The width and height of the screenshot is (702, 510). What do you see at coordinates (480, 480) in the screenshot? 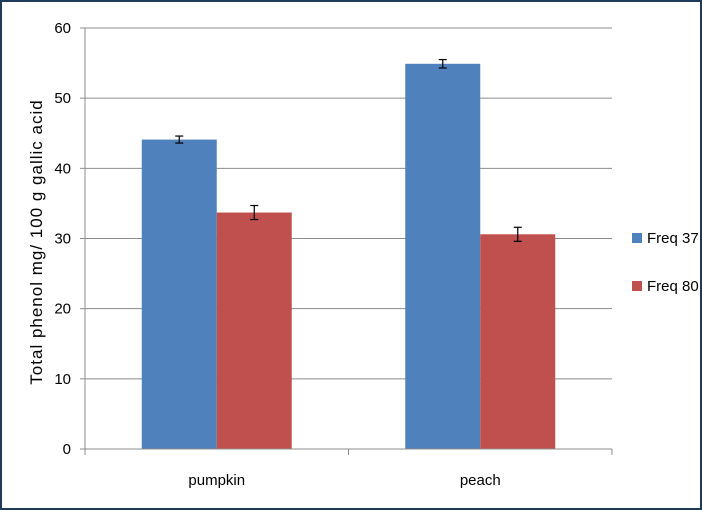
I see `x-category-label: peach` at bounding box center [480, 480].